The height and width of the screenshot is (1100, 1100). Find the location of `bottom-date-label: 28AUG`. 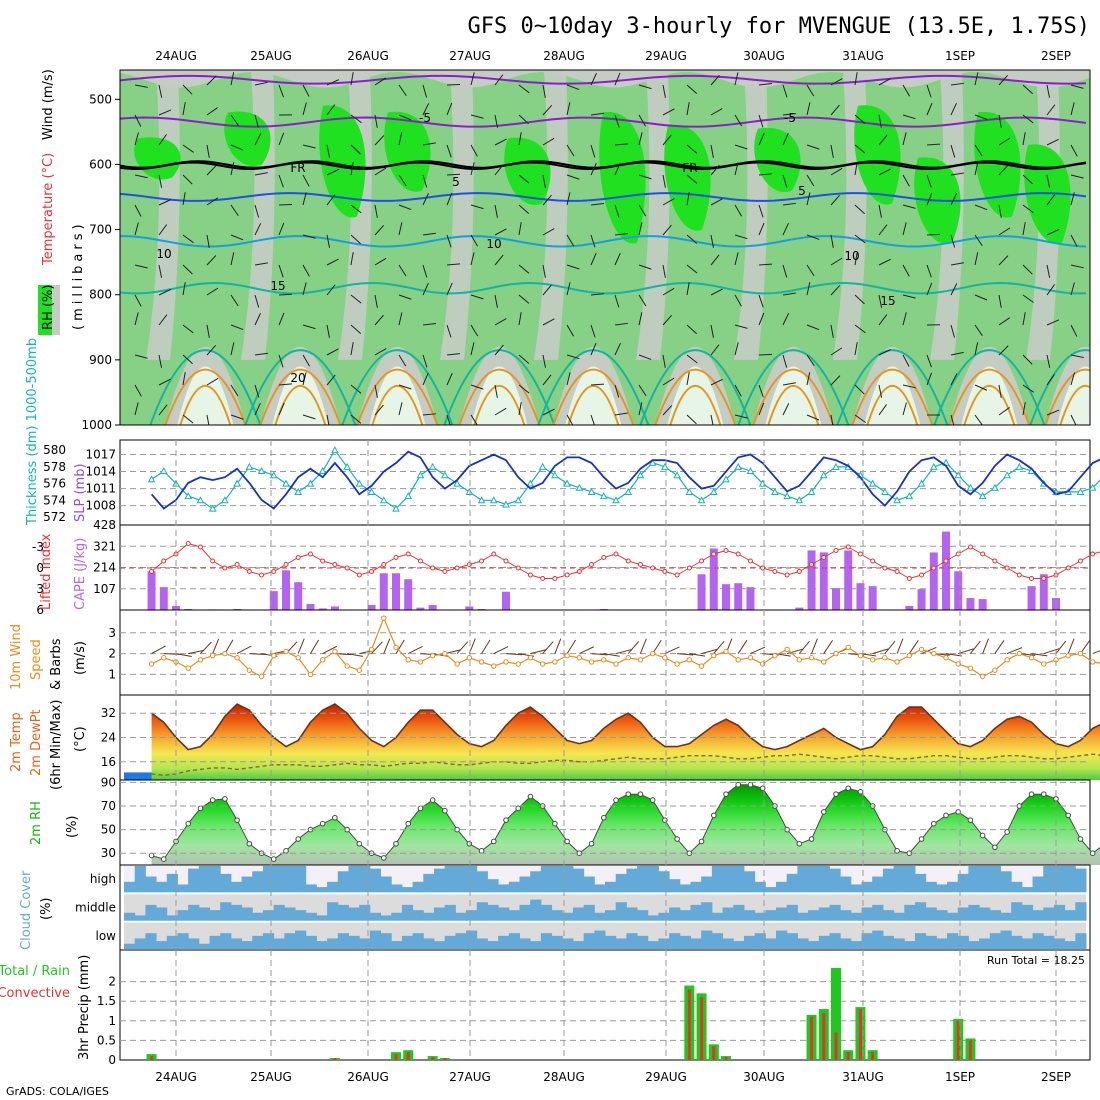

bottom-date-label: 28AUG is located at coordinates (564, 1077).